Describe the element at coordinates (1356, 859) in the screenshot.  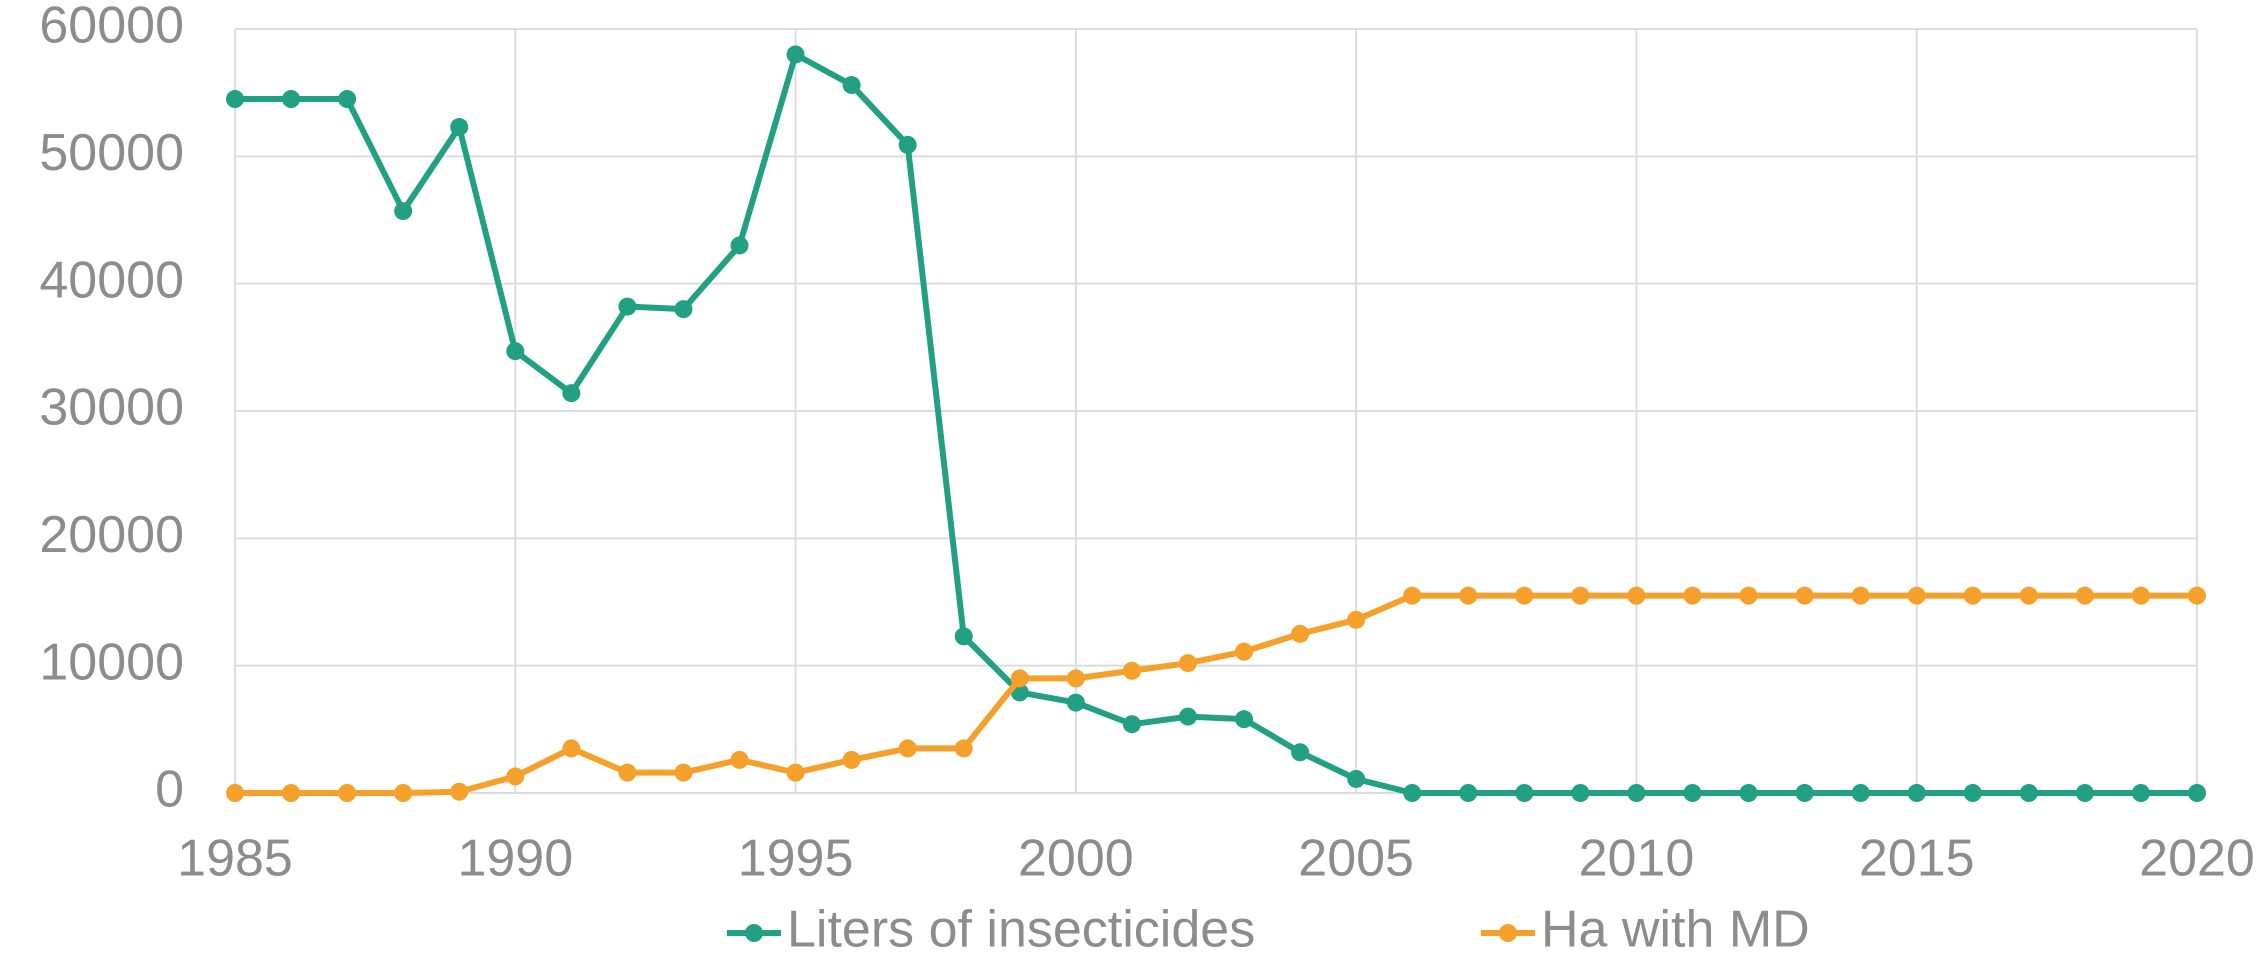
I see `x-tick-label: 2005` at that location.